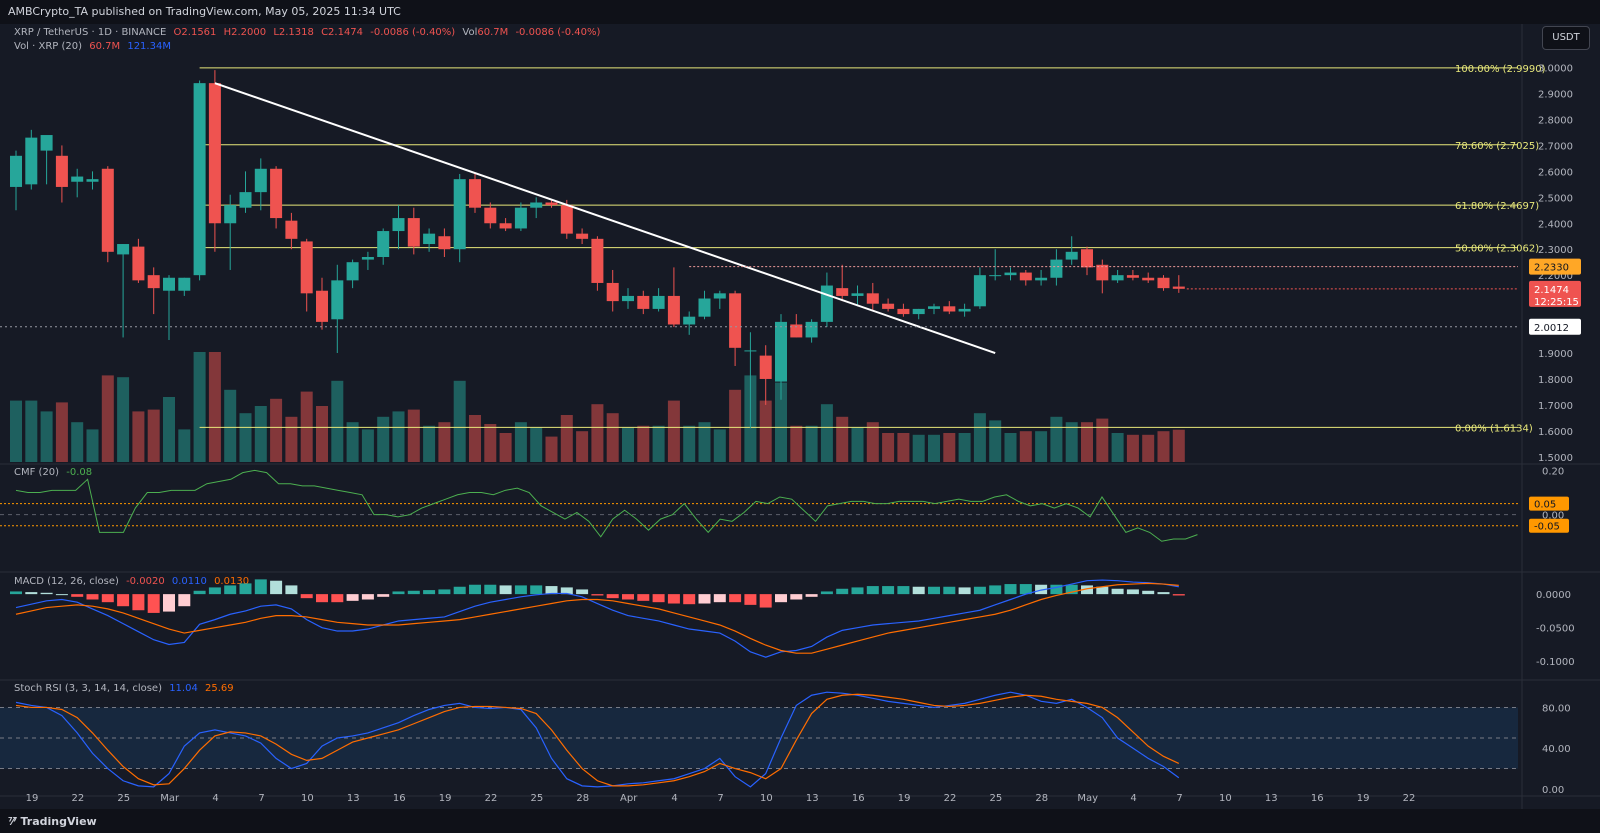  Describe the element at coordinates (1566, 38) in the screenshot. I see `currency-button: USDT` at that location.